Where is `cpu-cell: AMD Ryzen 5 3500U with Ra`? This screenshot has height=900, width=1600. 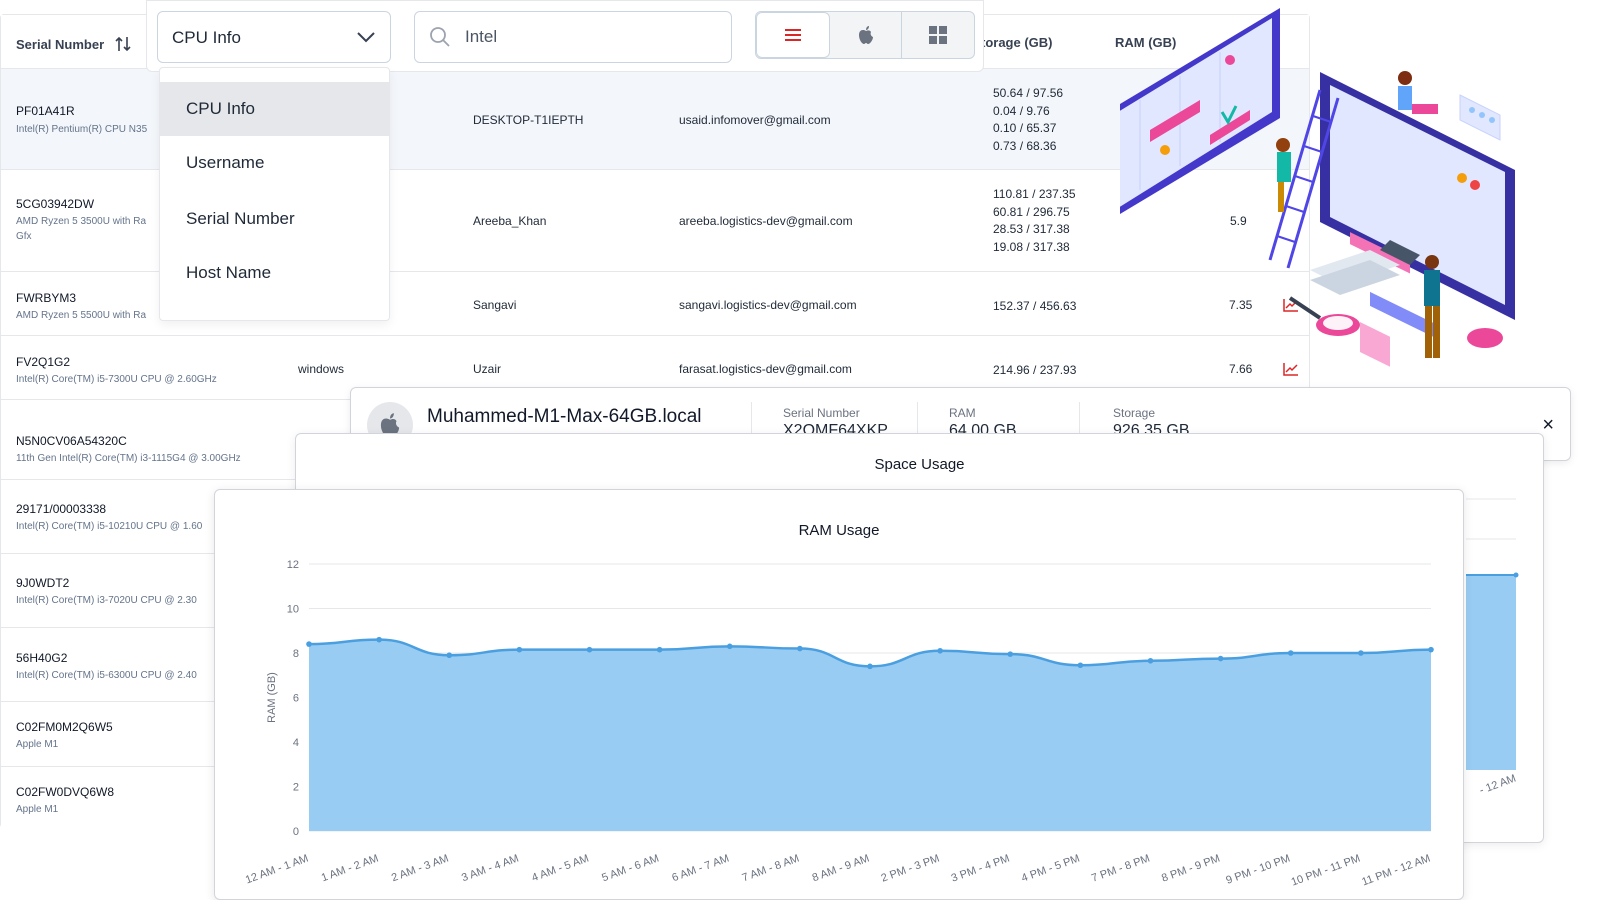 cpu-cell: AMD Ryzen 5 3500U with Ra is located at coordinates (81, 221).